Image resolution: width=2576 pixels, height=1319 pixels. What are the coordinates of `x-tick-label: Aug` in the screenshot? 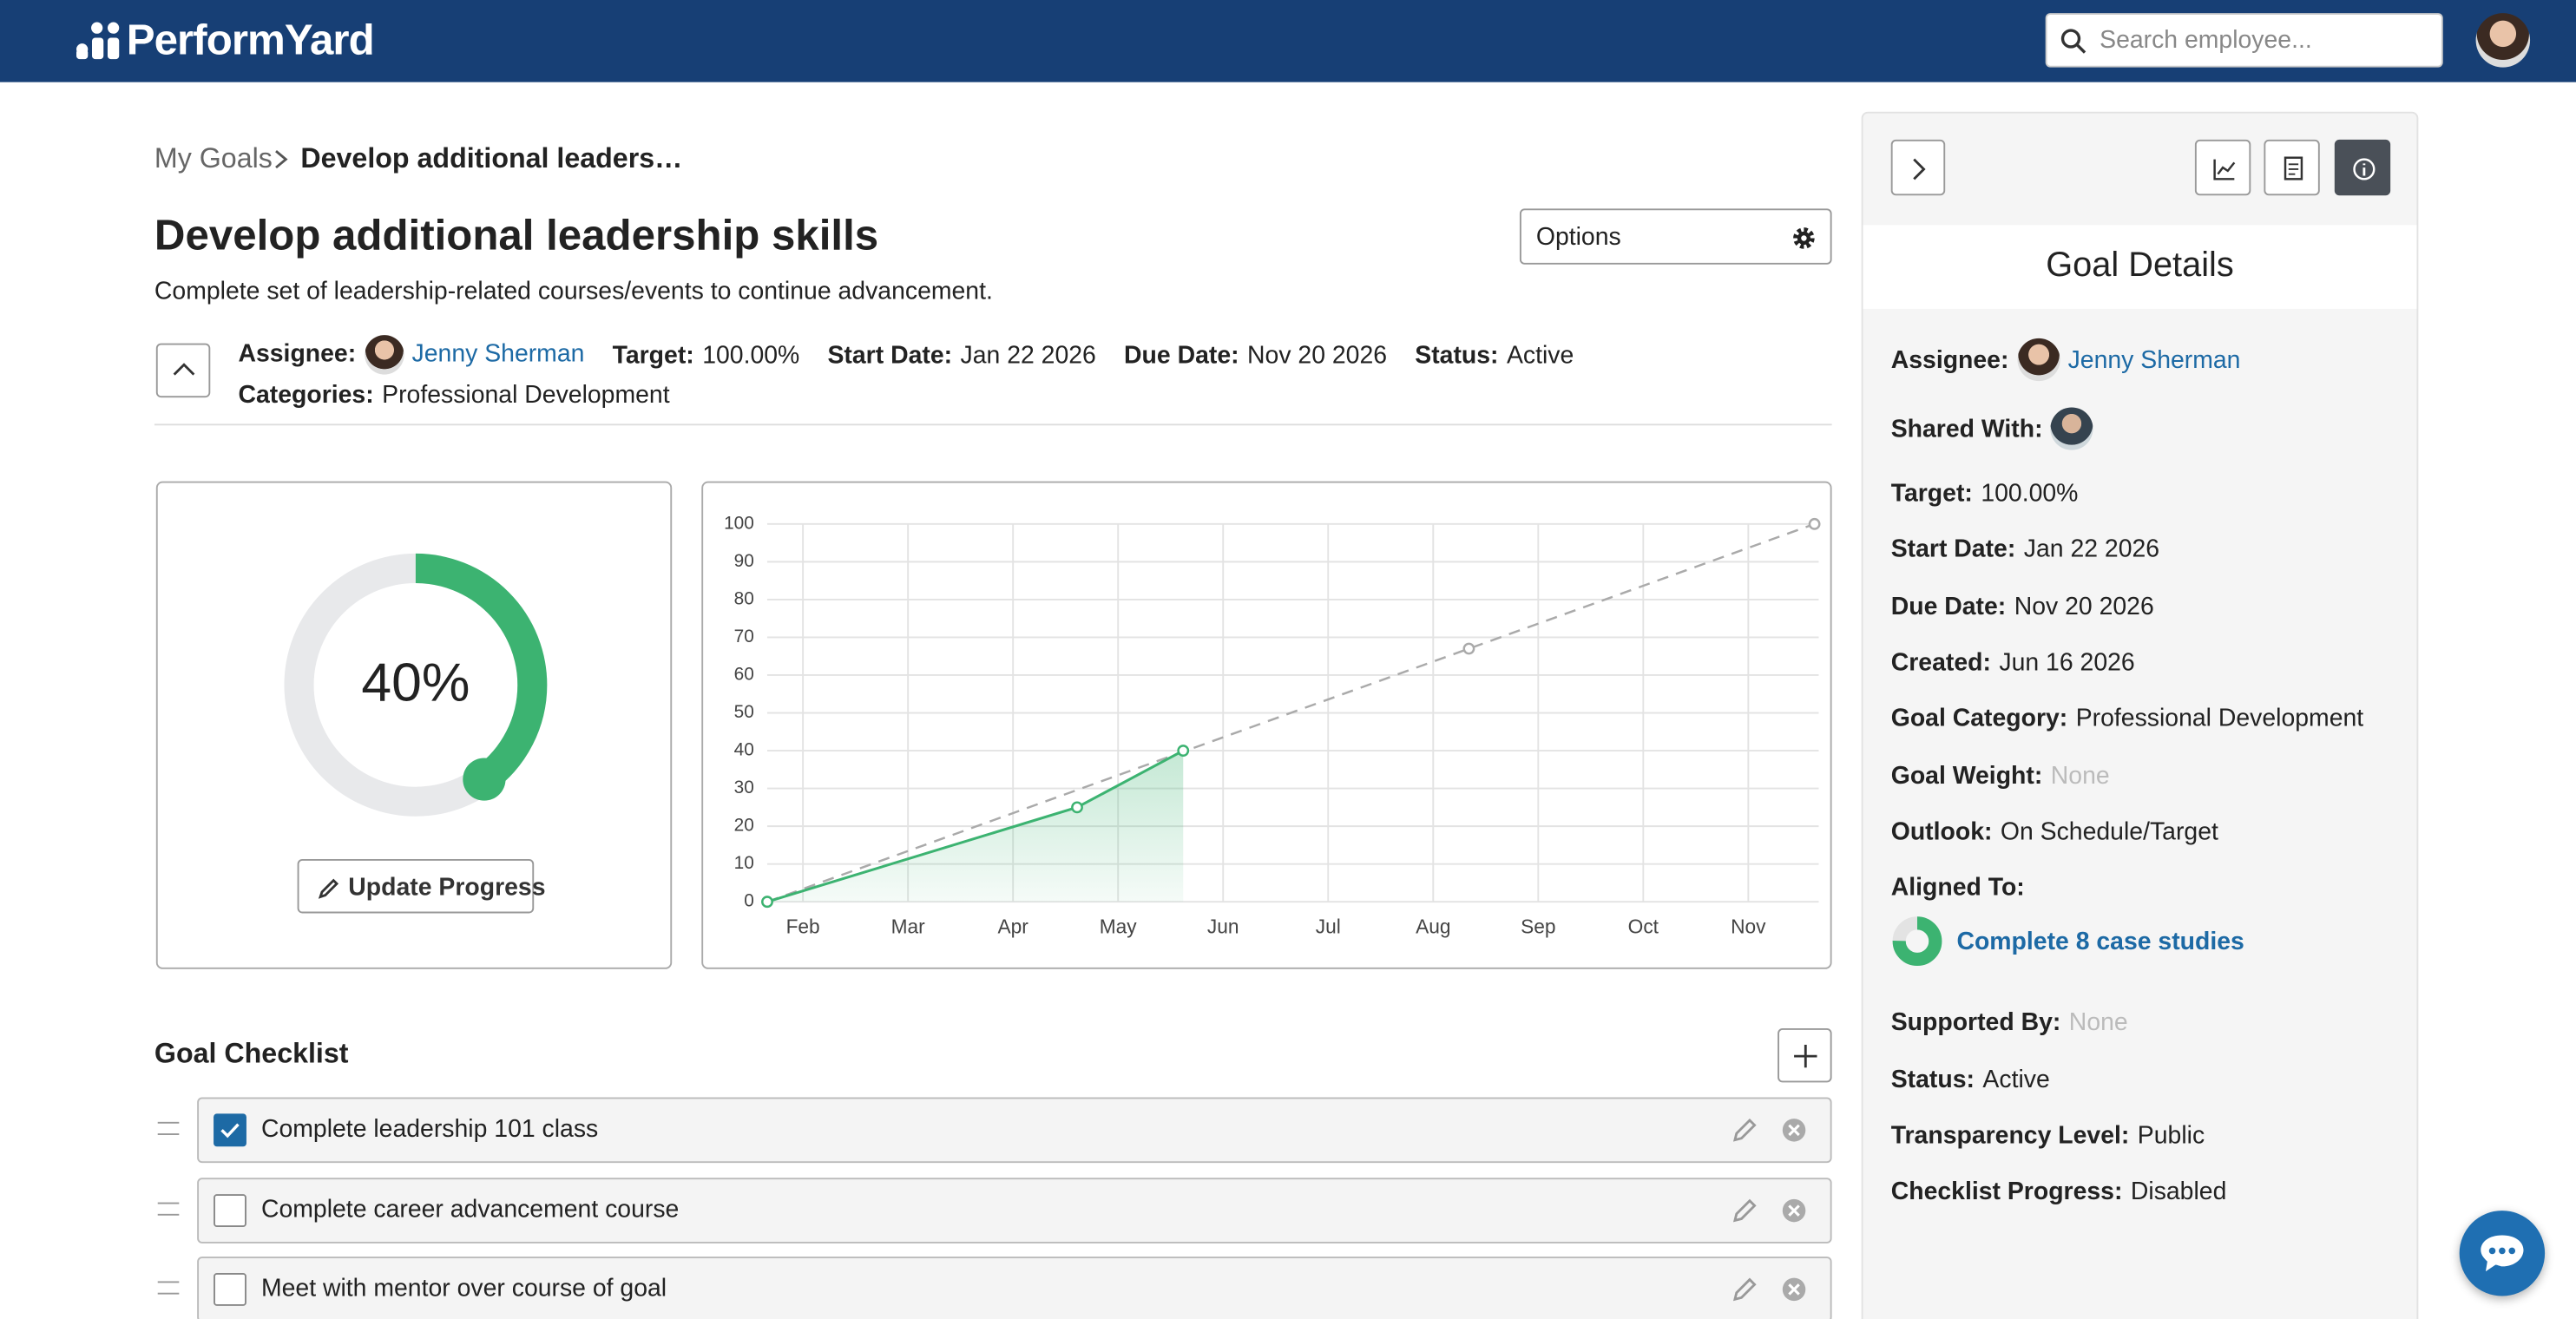 It's located at (1433, 926).